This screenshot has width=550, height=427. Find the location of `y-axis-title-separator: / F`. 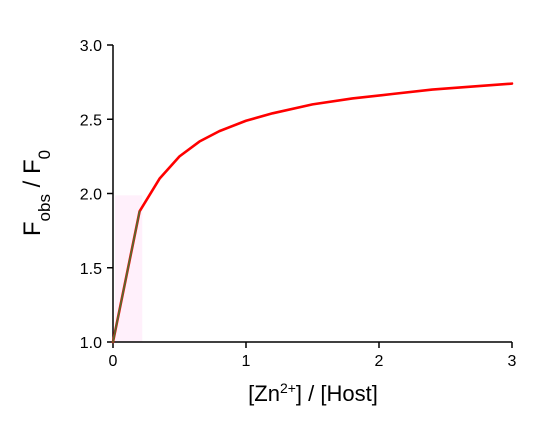

y-axis-title-separator: / F is located at coordinates (32, 176).